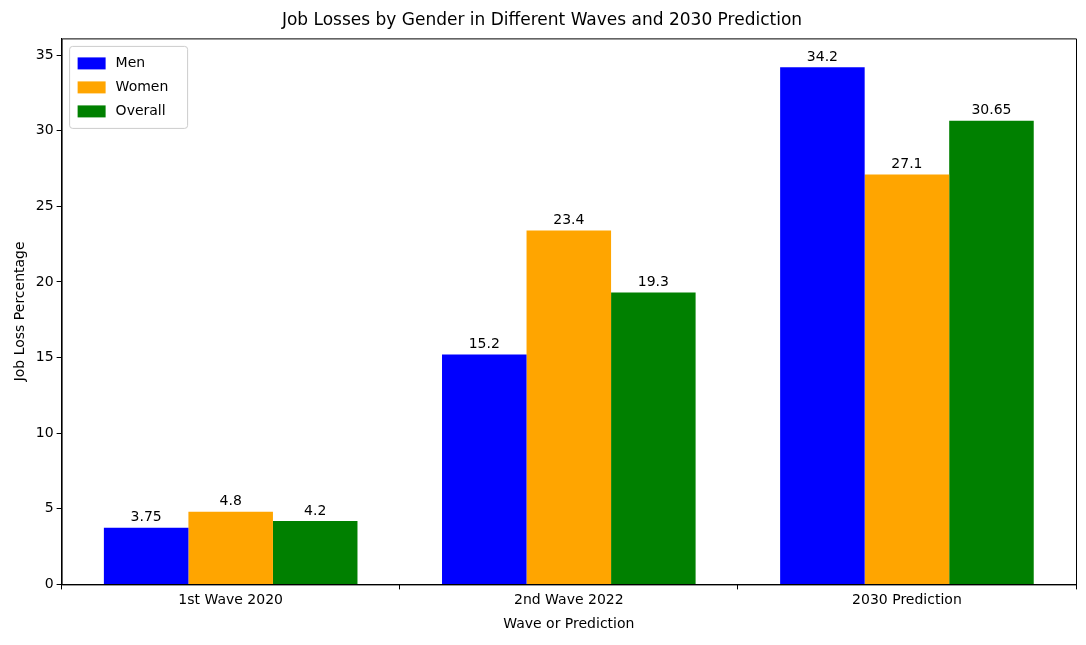  I want to click on y-tick-label: 15, so click(44, 356).